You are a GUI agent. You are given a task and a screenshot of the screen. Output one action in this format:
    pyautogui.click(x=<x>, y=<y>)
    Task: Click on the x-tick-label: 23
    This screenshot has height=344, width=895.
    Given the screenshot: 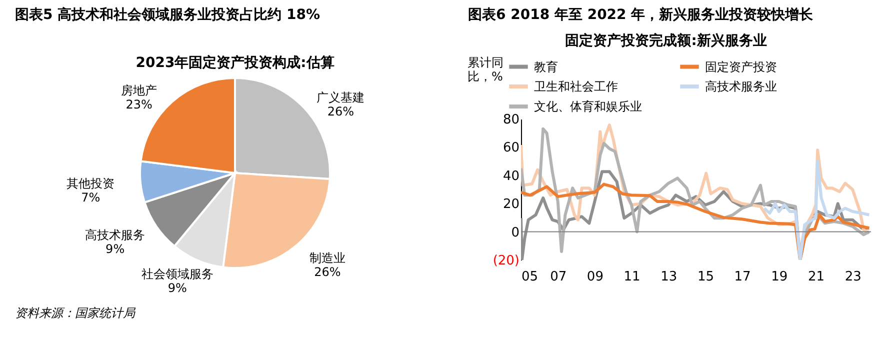 What is the action you would take?
    pyautogui.click(x=853, y=277)
    